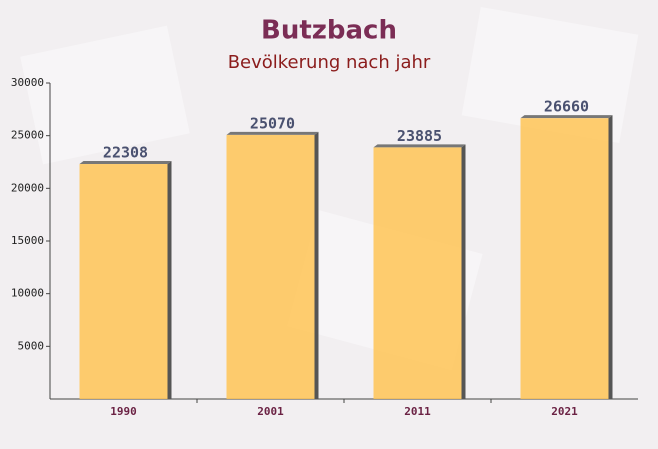  I want to click on x-tick-label: 2001, so click(270, 411).